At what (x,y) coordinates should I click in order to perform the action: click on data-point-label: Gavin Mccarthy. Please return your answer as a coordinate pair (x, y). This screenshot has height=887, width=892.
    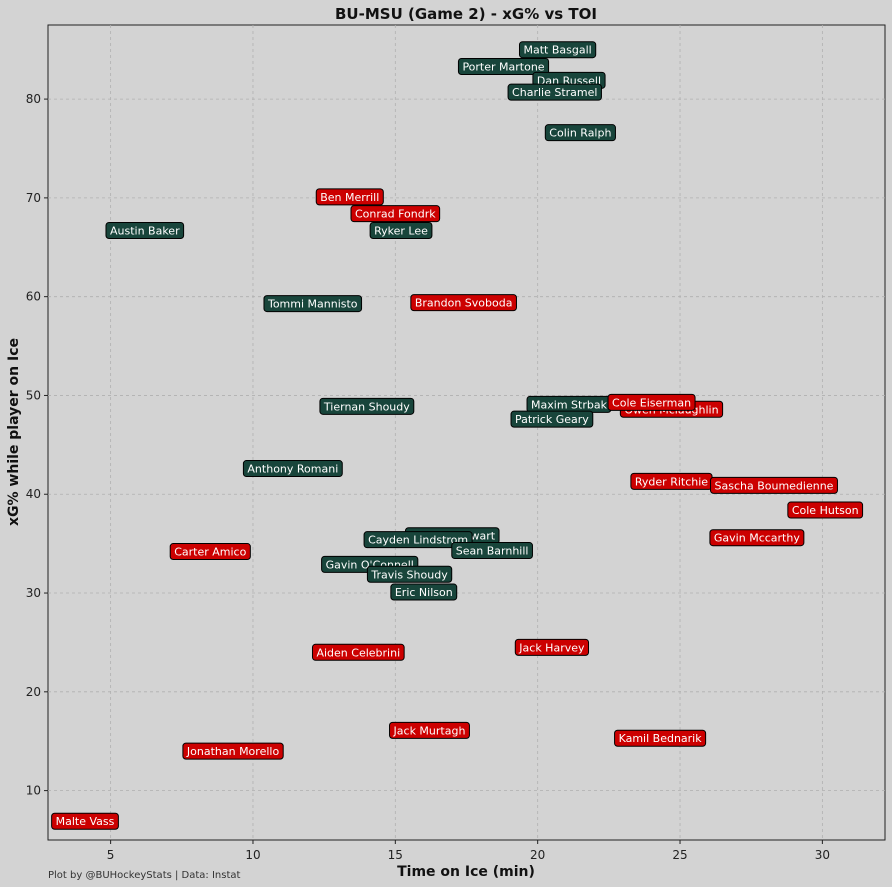
    Looking at the image, I should click on (757, 538).